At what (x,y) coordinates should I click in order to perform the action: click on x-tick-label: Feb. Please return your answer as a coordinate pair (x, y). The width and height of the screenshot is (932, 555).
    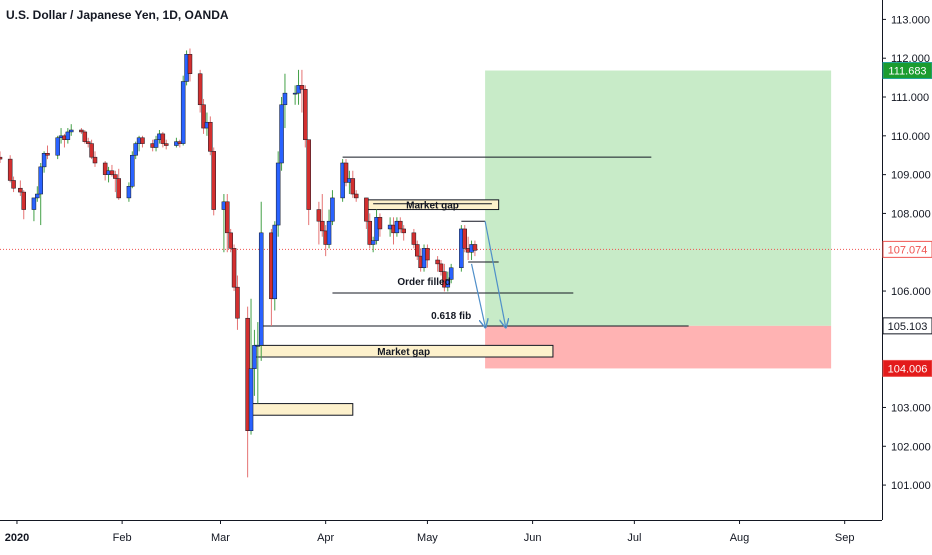
    Looking at the image, I should click on (122, 538).